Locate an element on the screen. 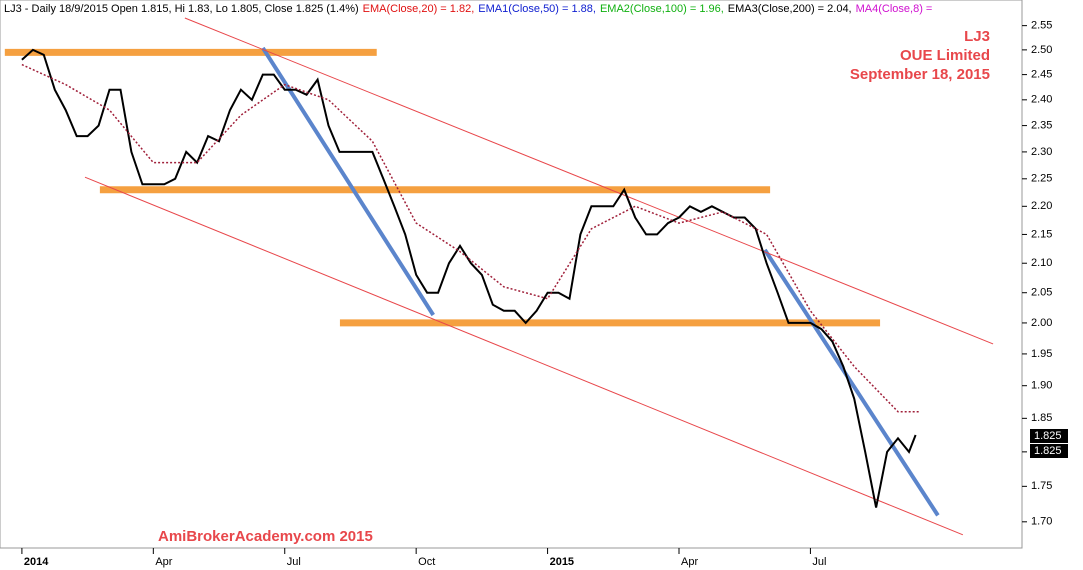 The height and width of the screenshot is (570, 1083). header-text: EMA3(Close,200) = 2.04, is located at coordinates (790, 9).